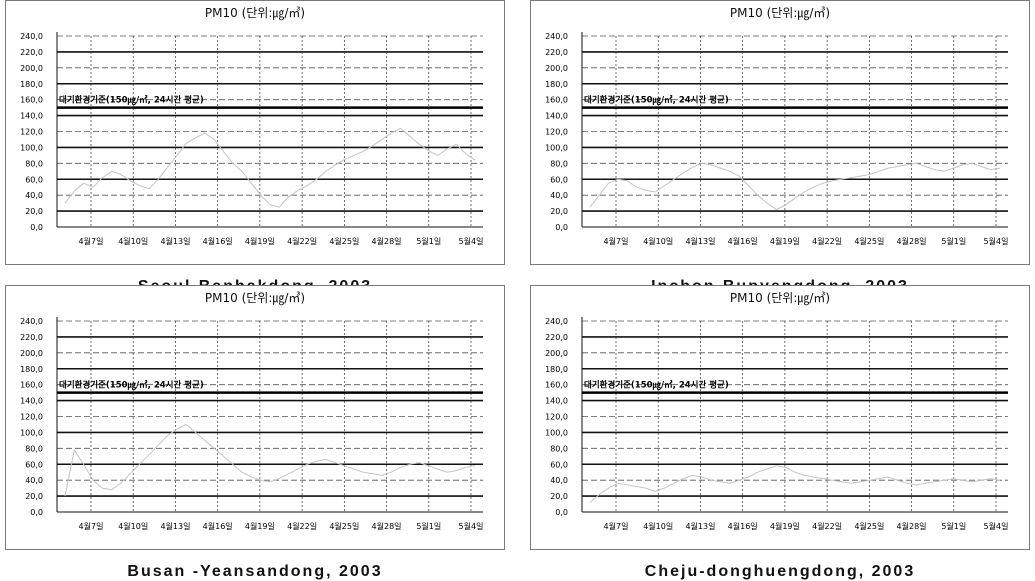 The height and width of the screenshot is (581, 1035). Describe the element at coordinates (31, 353) in the screenshot. I see `y-tick-label: 200,0` at that location.